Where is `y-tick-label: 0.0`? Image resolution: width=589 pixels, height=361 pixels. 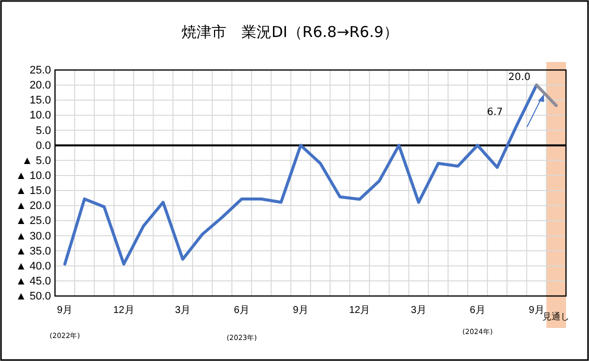
y-tick-label: 0.0 is located at coordinates (43, 146).